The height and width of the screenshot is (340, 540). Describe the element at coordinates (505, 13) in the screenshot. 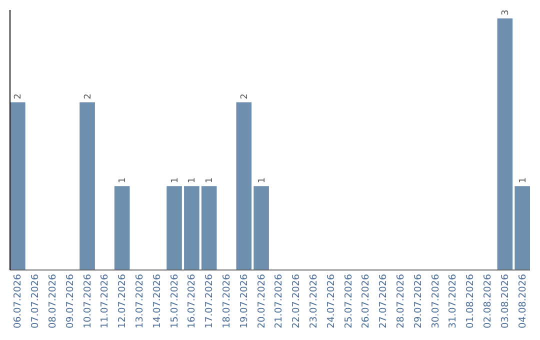

I see `data-label: 3` at that location.